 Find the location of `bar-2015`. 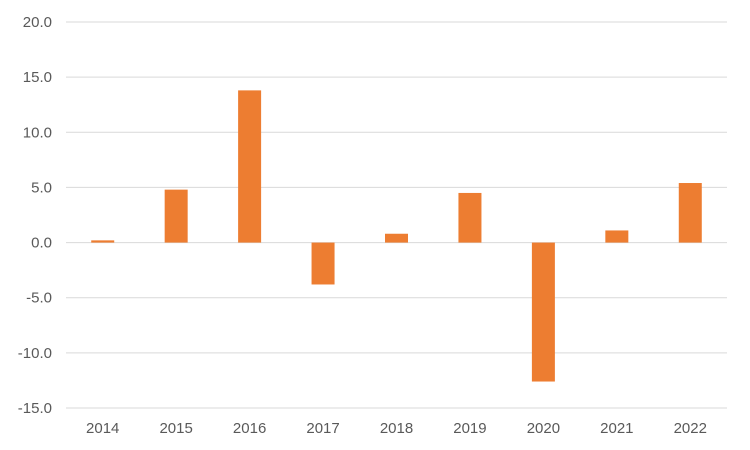

bar-2015 is located at coordinates (176, 216).